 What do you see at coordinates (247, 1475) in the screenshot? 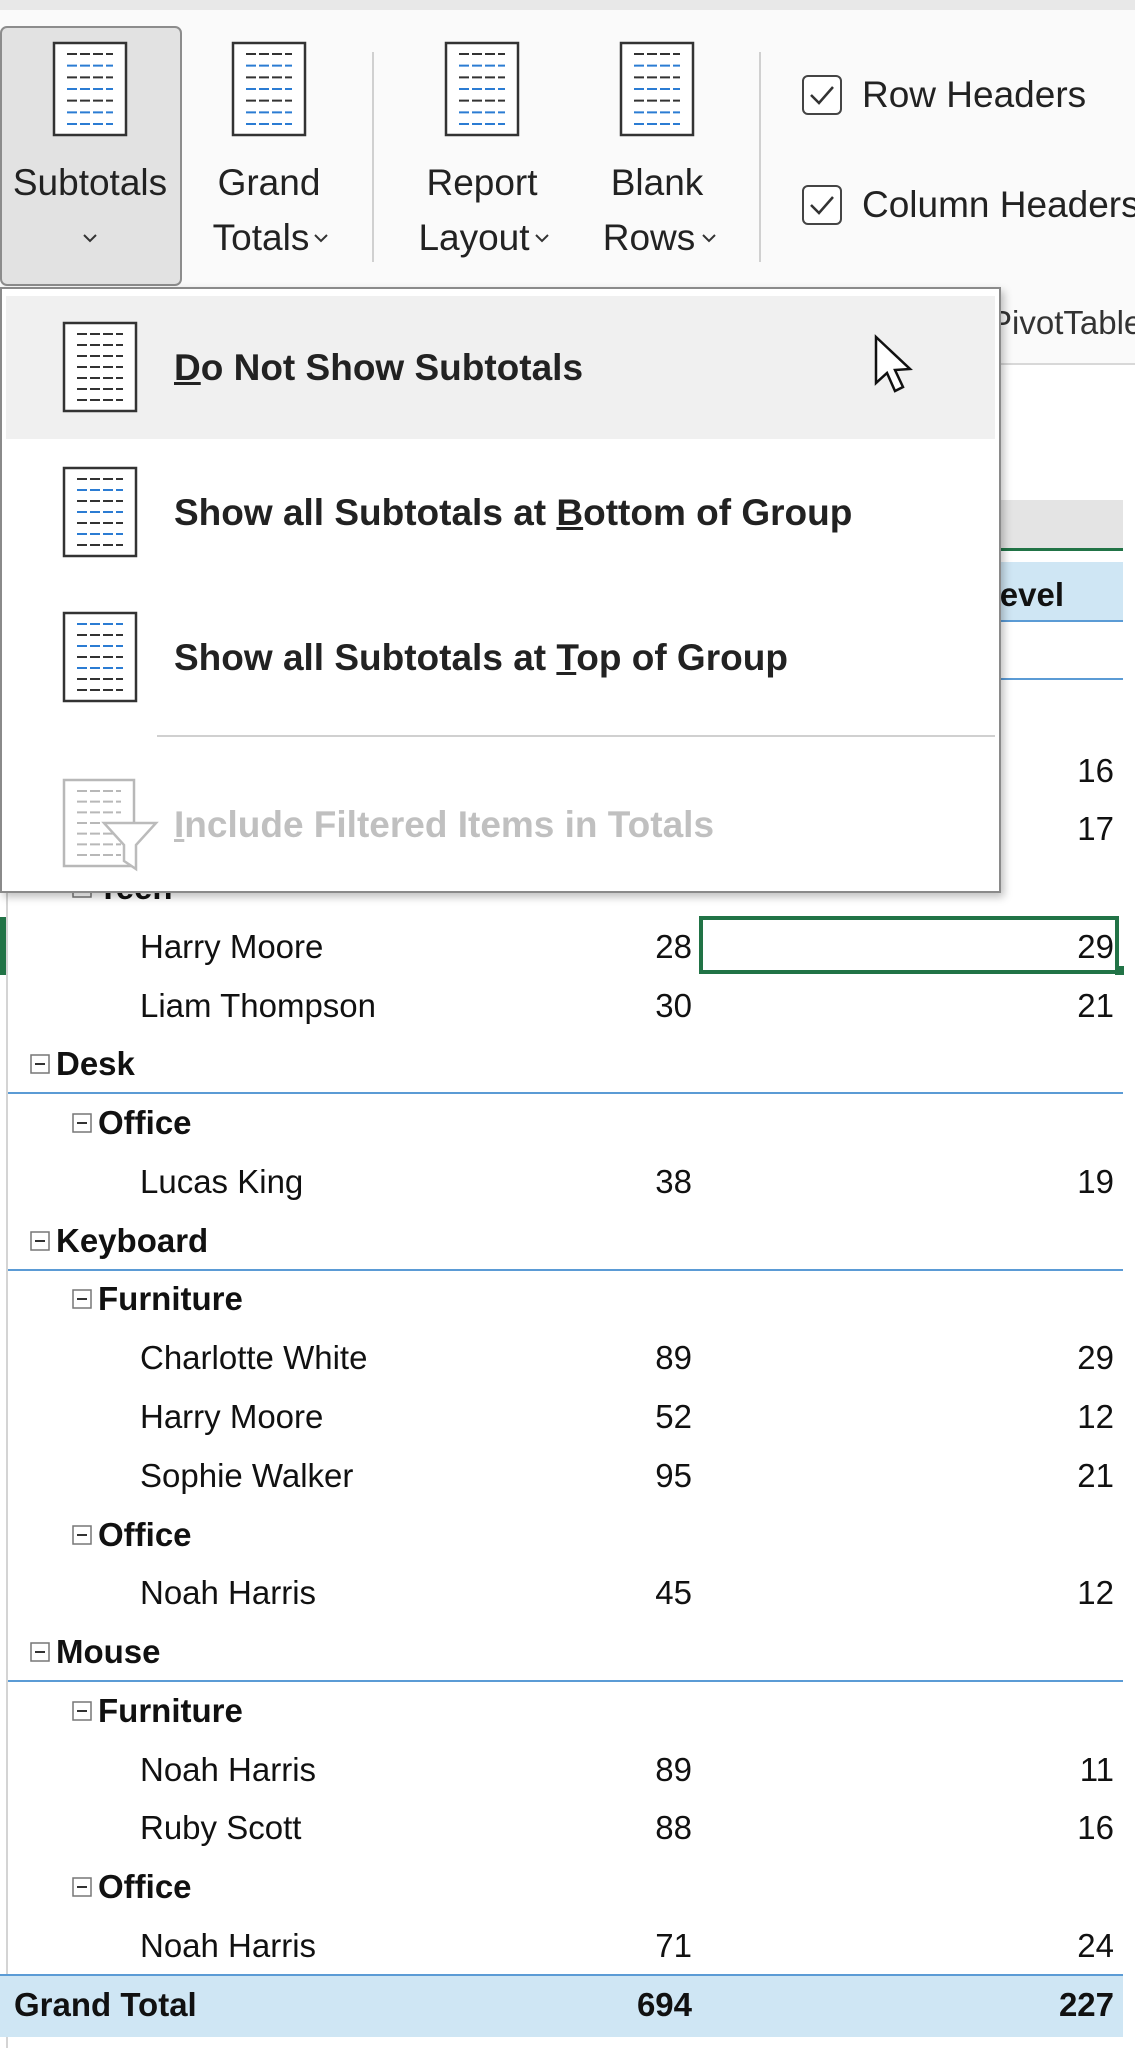
I see `row-label: Sophie Walker` at bounding box center [247, 1475].